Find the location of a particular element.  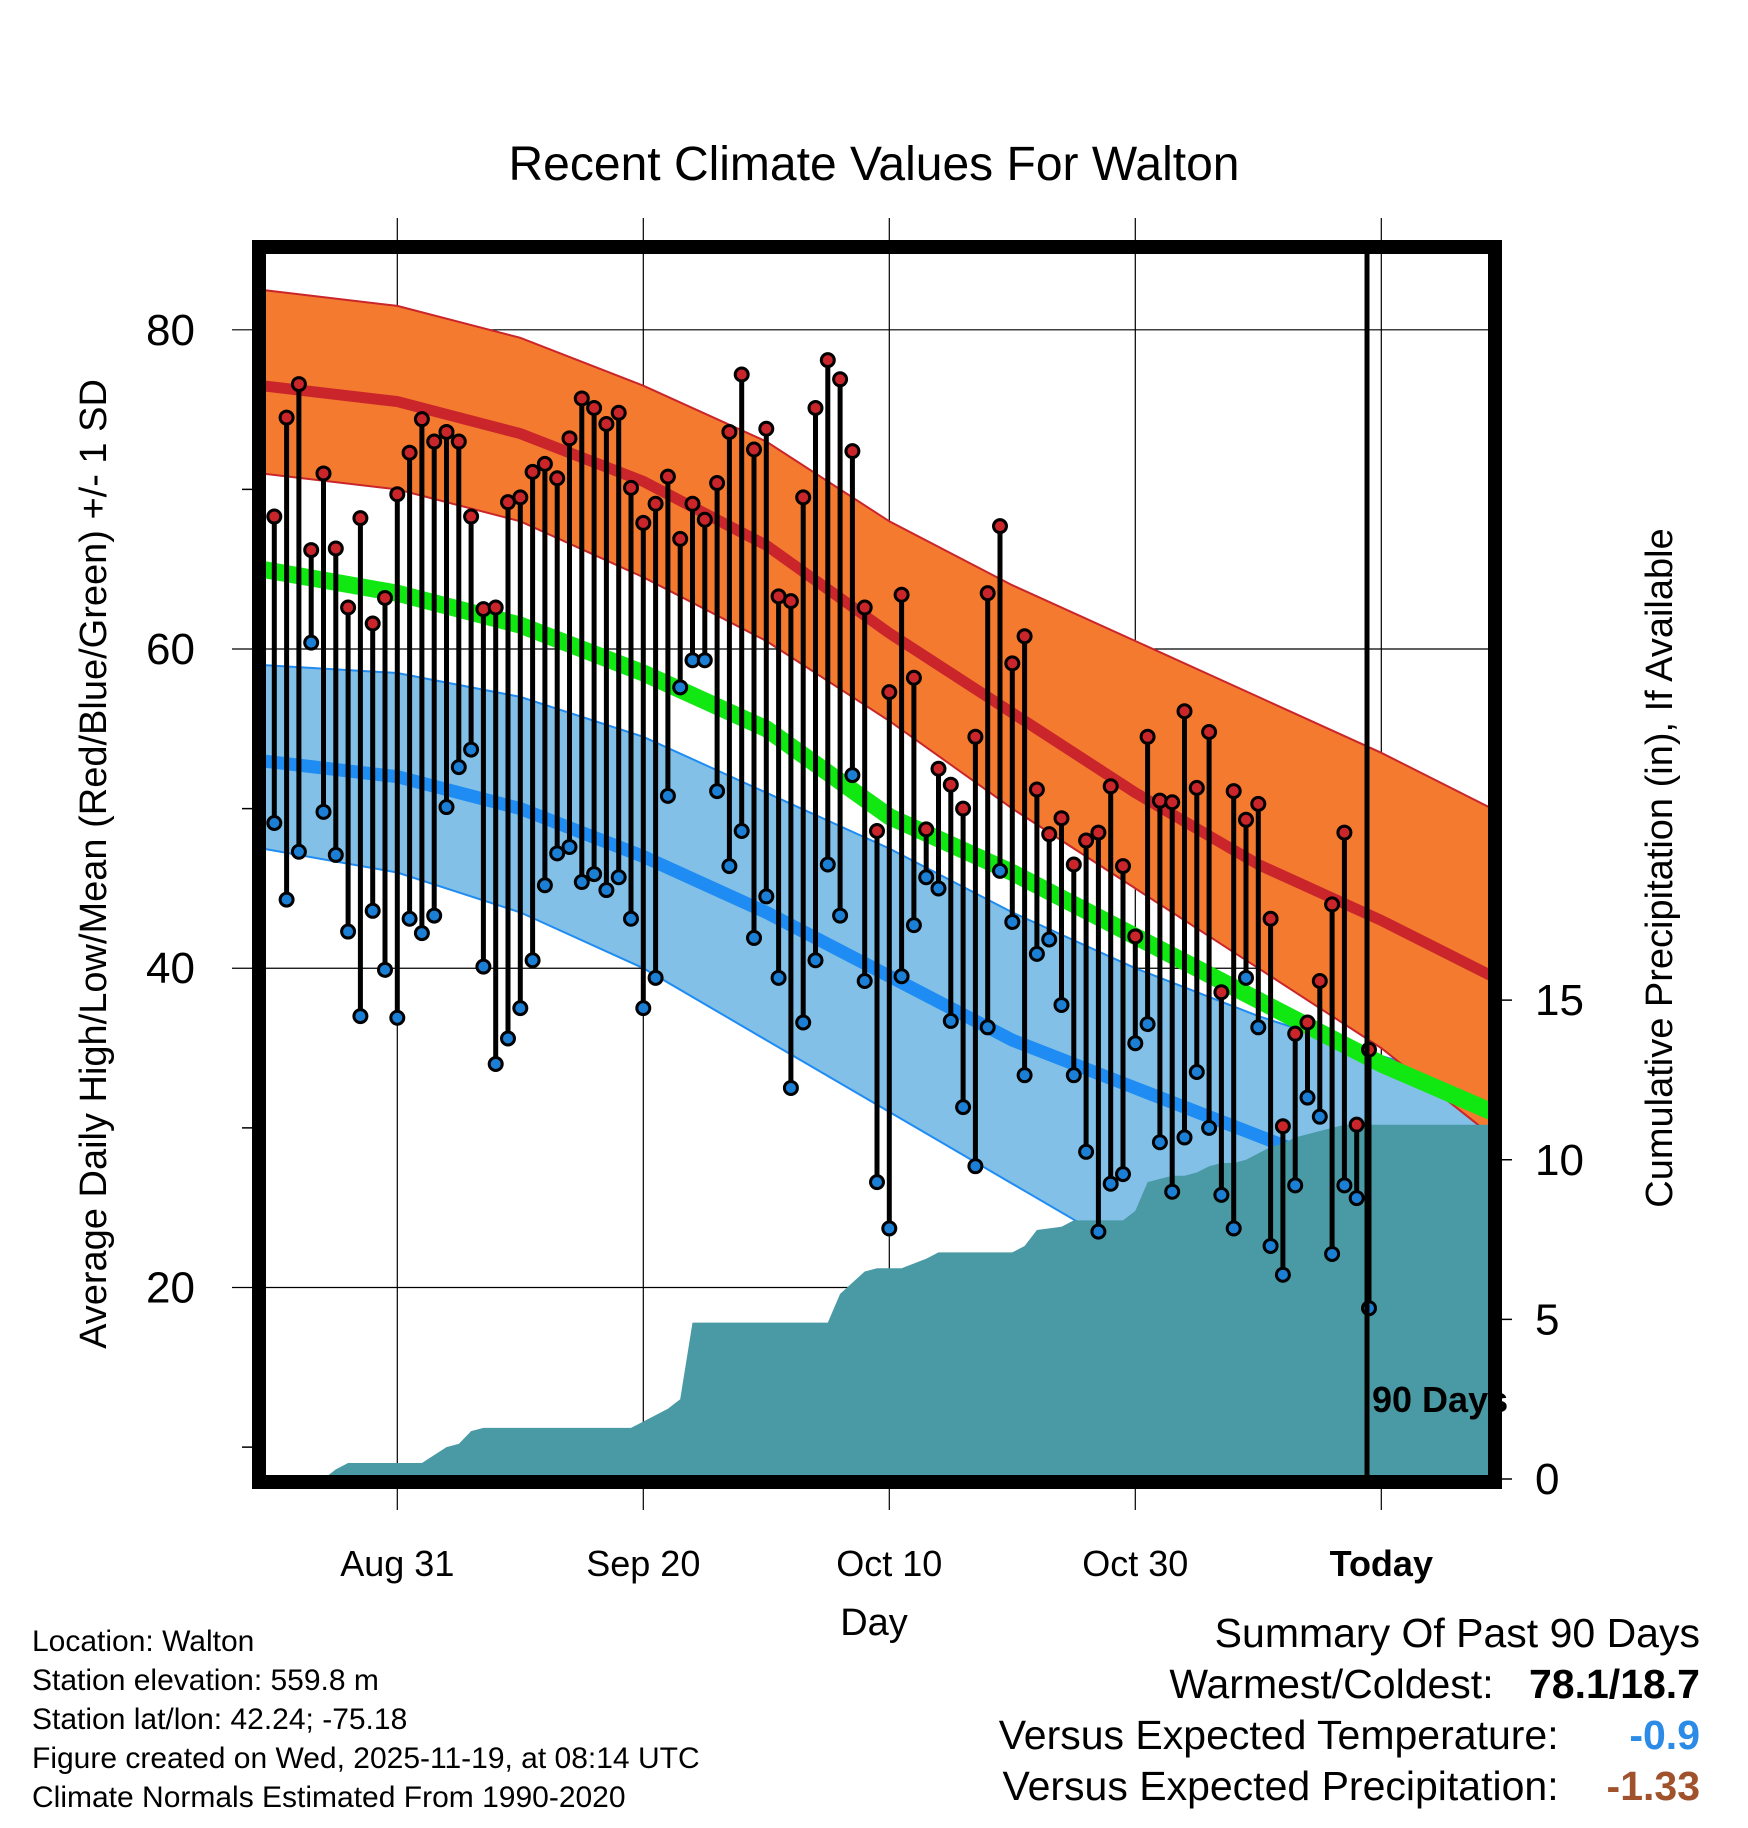

temp-deviation-value: -0.9 is located at coordinates (1664, 1735).